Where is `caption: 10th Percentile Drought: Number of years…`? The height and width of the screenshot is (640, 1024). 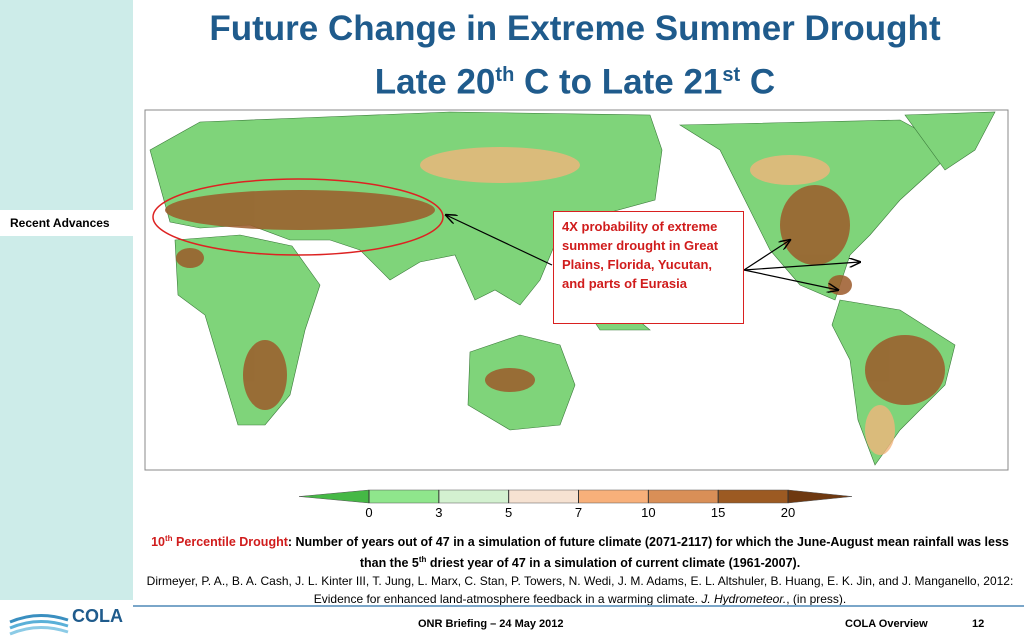
caption: 10th Percentile Drought: Number of years… is located at coordinates (580, 552).